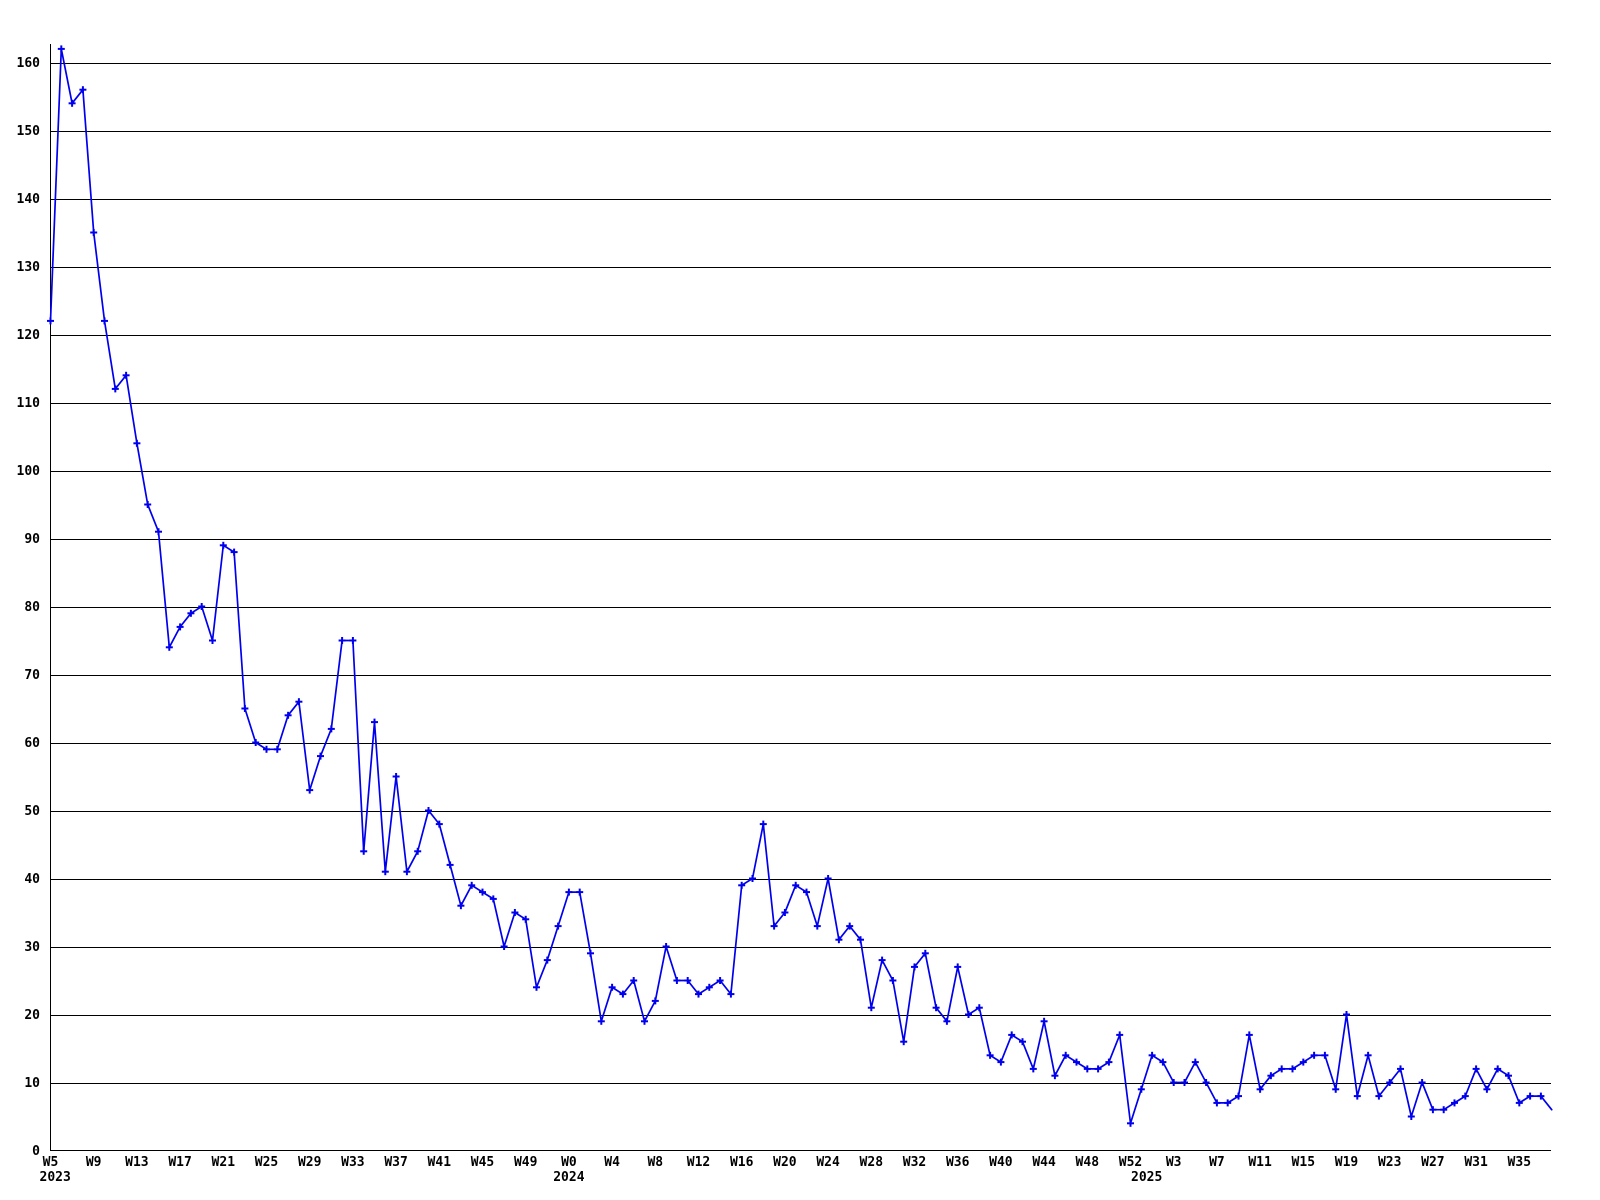 The height and width of the screenshot is (1200, 1600). What do you see at coordinates (1303, 1162) in the screenshot?
I see `x-tick-label: W15` at bounding box center [1303, 1162].